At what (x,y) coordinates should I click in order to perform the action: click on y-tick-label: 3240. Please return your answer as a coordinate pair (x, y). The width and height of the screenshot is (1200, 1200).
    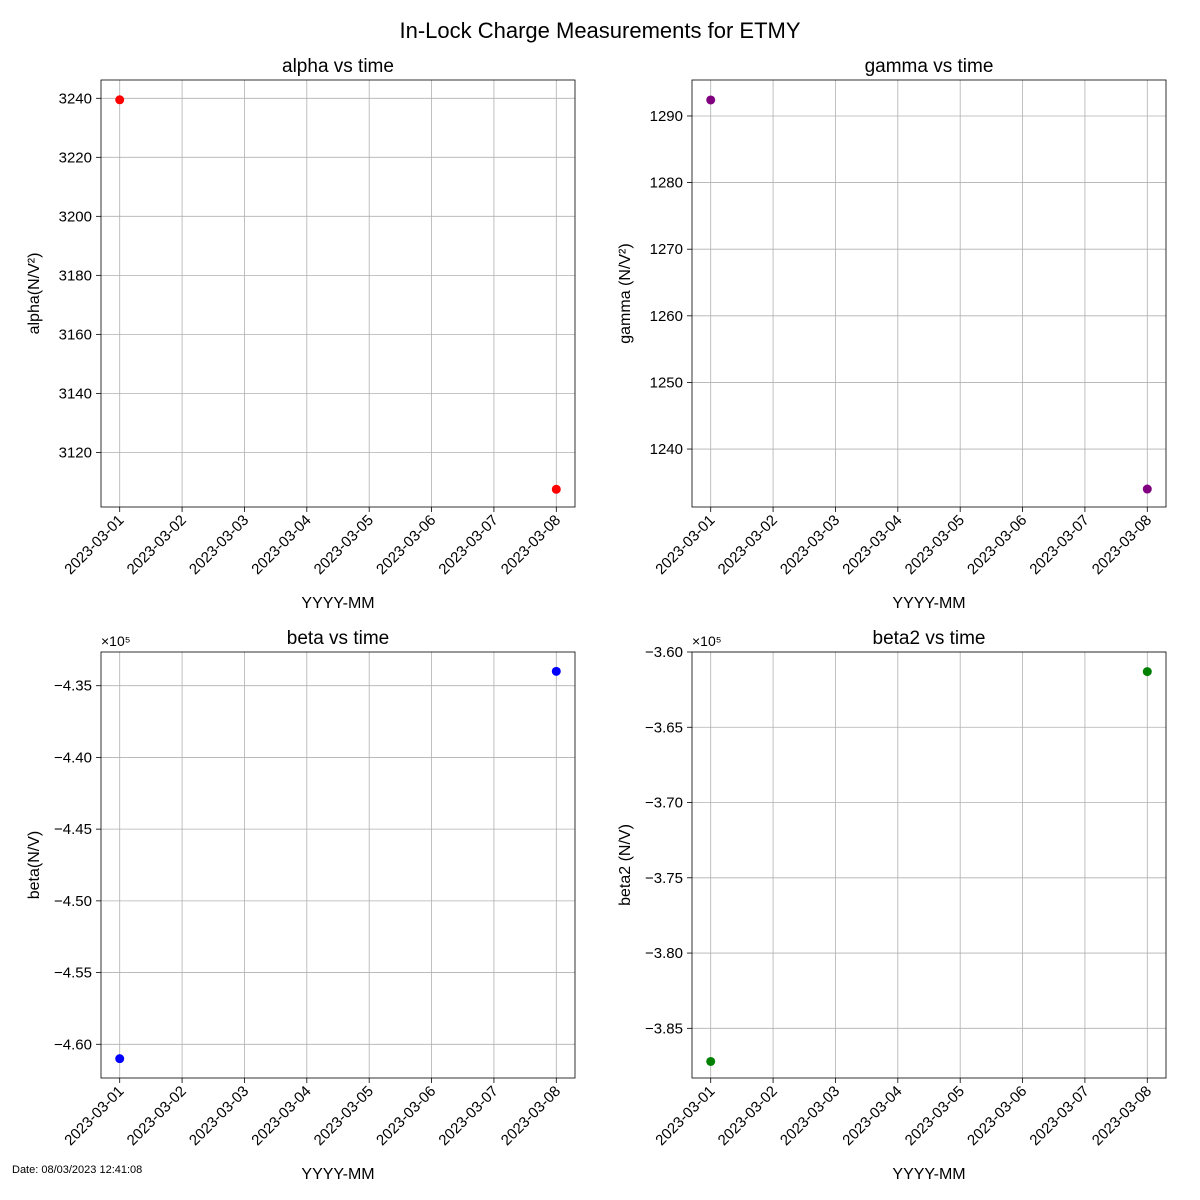
    Looking at the image, I should click on (75, 98).